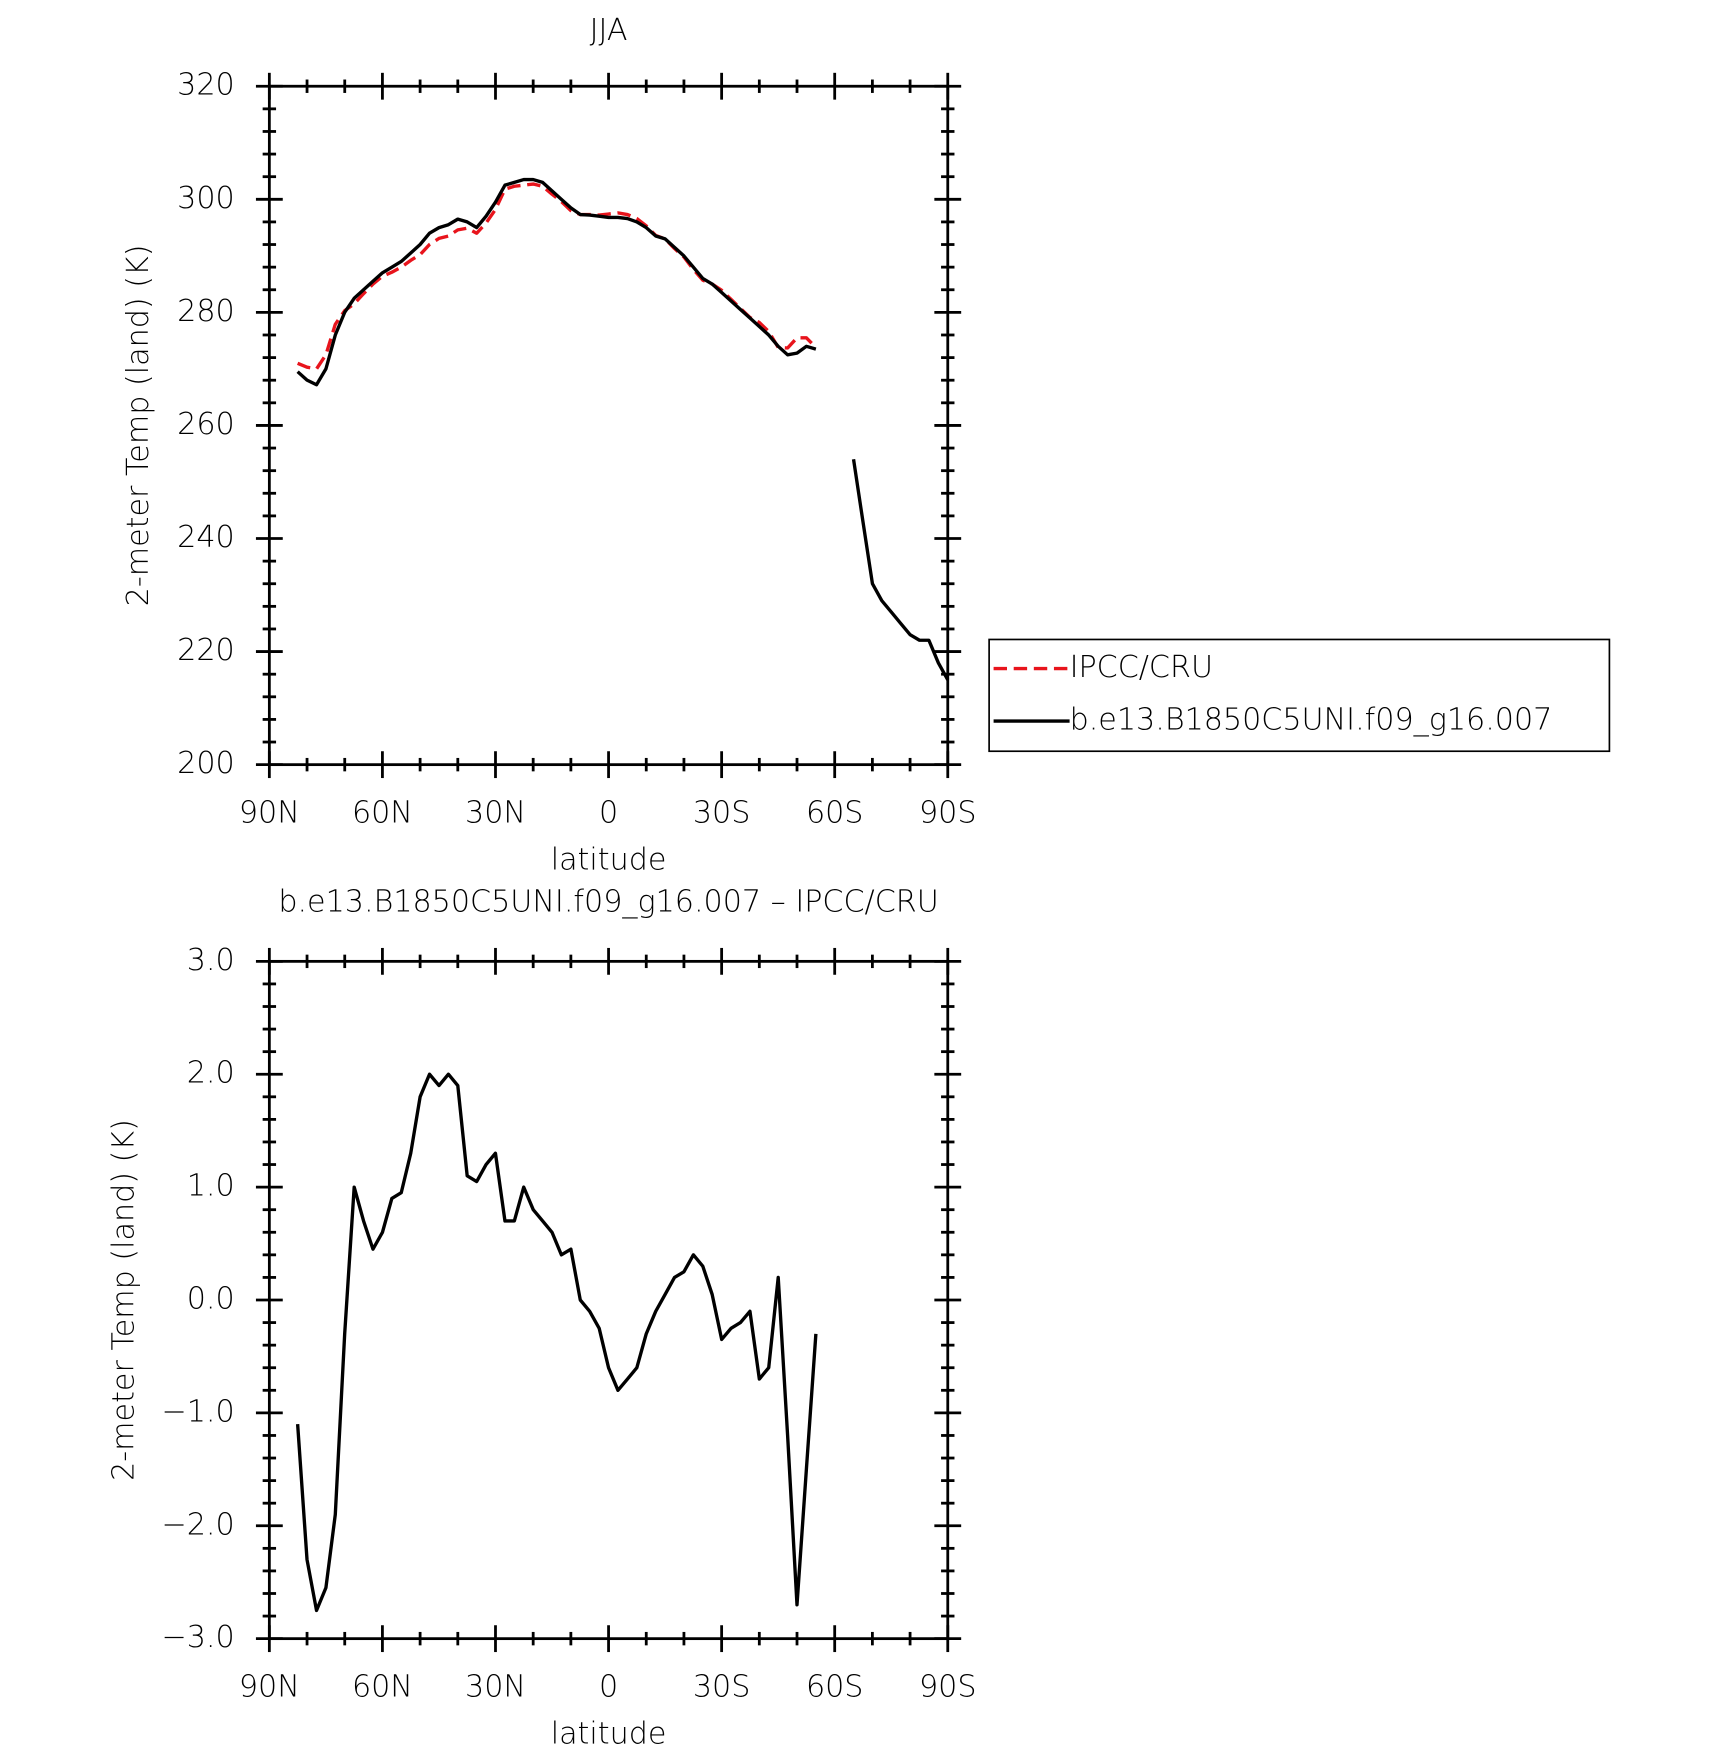 The height and width of the screenshot is (1745, 1710). What do you see at coordinates (1311, 720) in the screenshot?
I see `legend-label: b.e13.B1850C5UNI.f09_g16.007` at bounding box center [1311, 720].